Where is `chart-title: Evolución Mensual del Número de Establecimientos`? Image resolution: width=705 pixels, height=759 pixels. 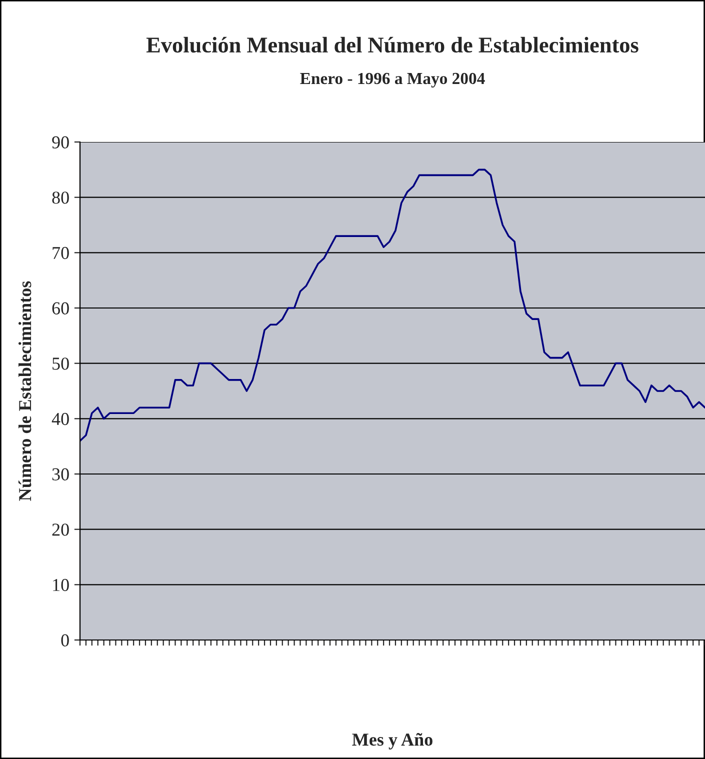 chart-title: Evolución Mensual del Número de Establecimientos is located at coordinates (392, 44).